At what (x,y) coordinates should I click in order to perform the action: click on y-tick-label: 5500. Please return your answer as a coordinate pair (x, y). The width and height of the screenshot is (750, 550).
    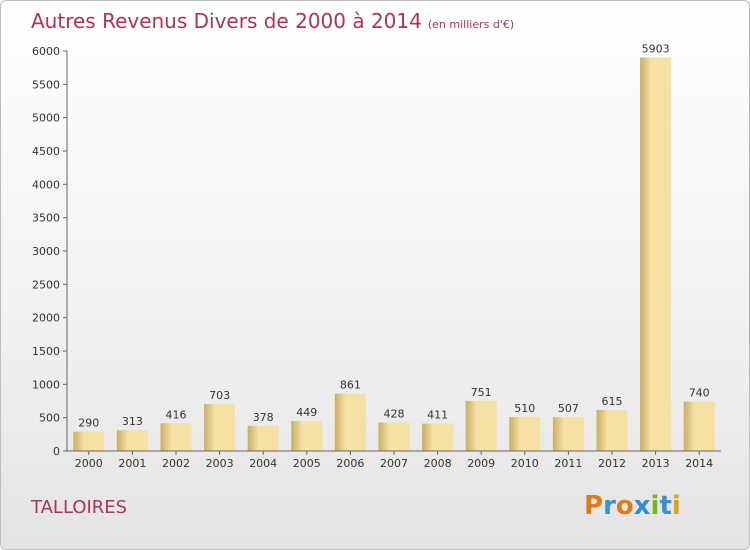
    Looking at the image, I should click on (46, 84).